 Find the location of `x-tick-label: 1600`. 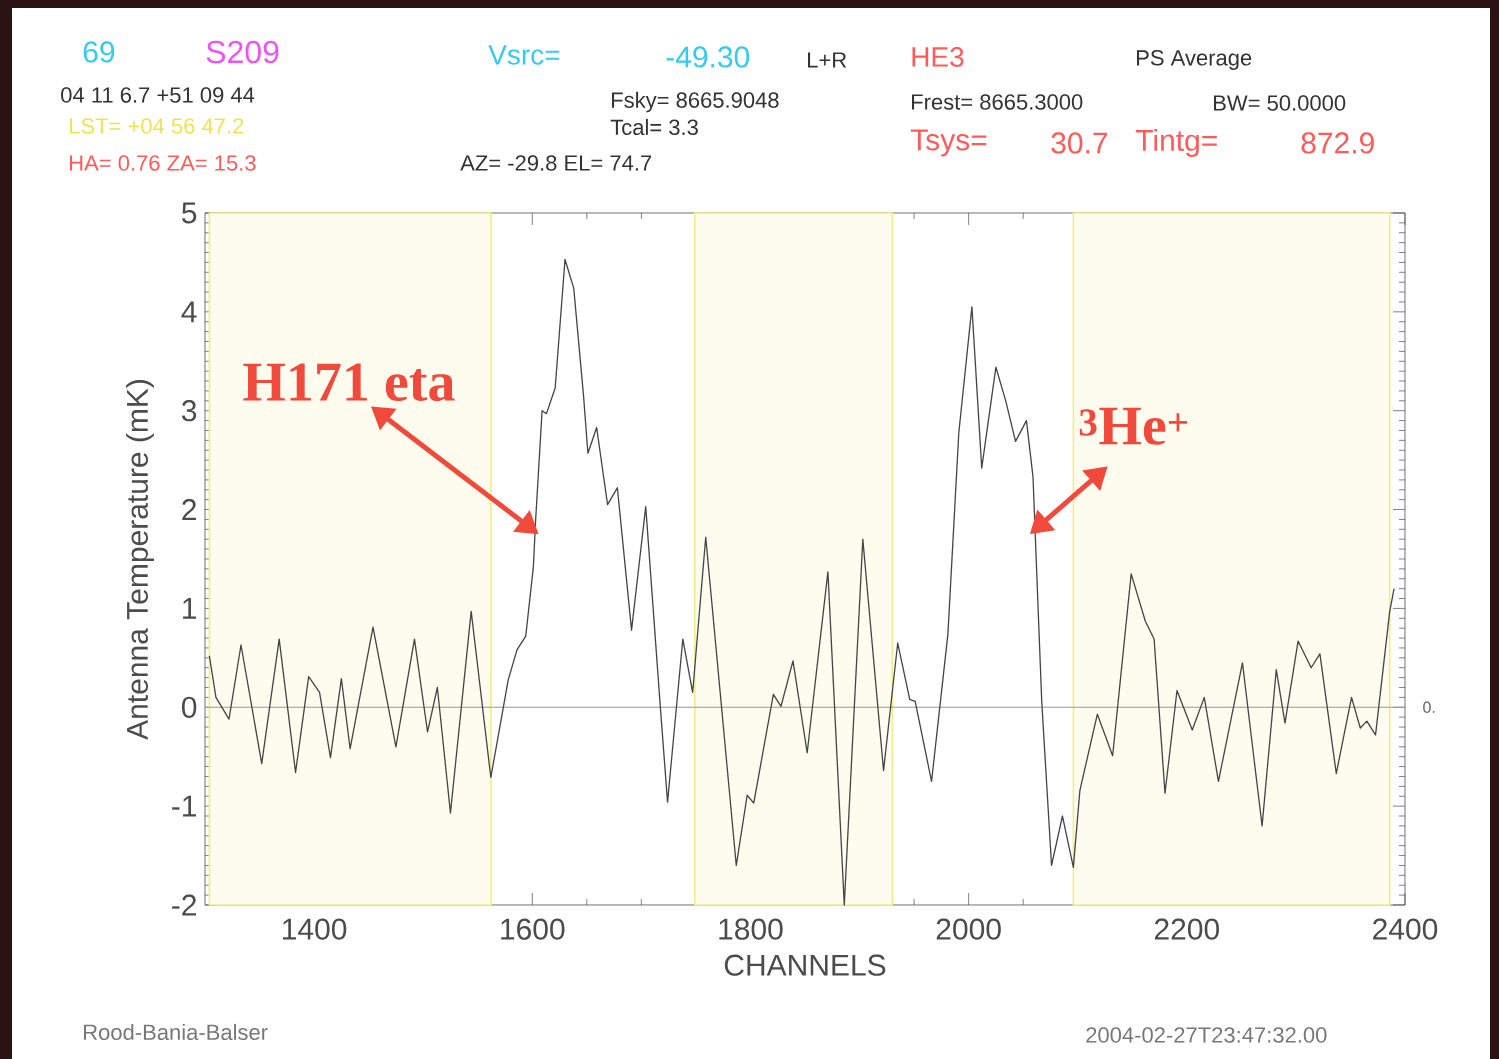

x-tick-label: 1600 is located at coordinates (533, 929).